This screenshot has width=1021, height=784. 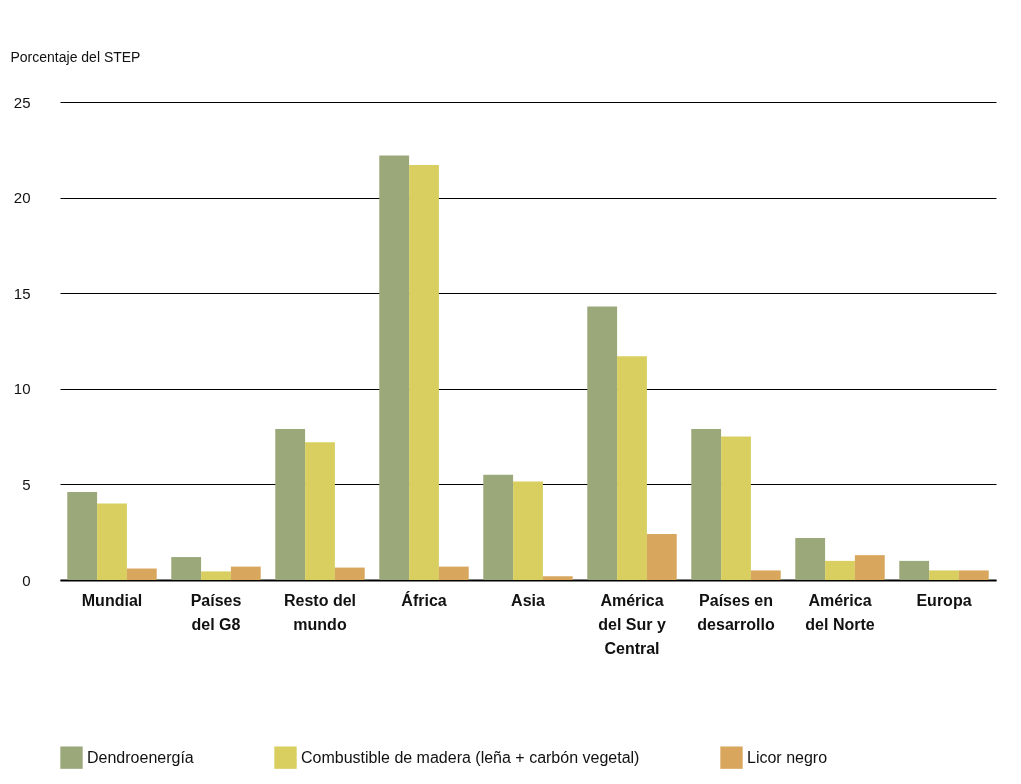 What do you see at coordinates (112, 600) in the screenshot?
I see `x-tick-label: Mundial` at bounding box center [112, 600].